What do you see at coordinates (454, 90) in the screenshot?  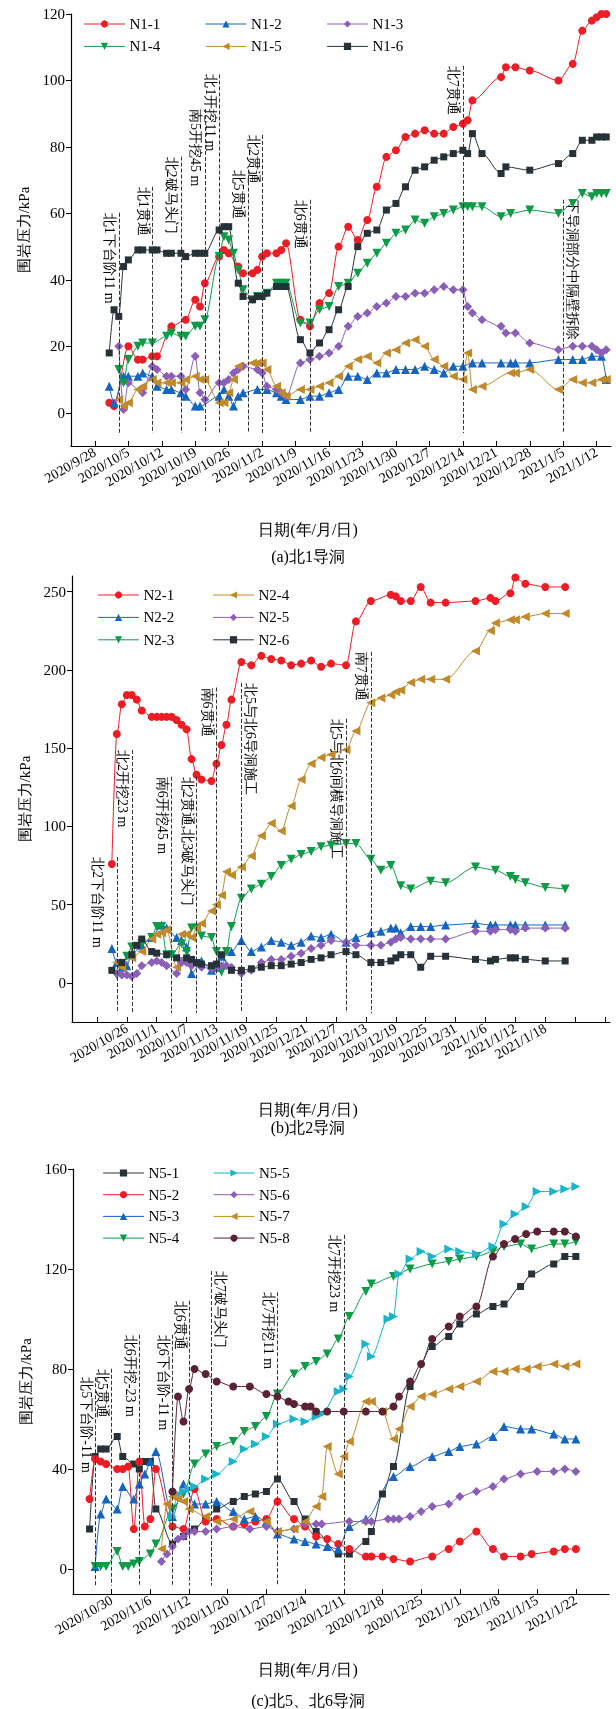 I see `ref-line-label: 北7贯通` at bounding box center [454, 90].